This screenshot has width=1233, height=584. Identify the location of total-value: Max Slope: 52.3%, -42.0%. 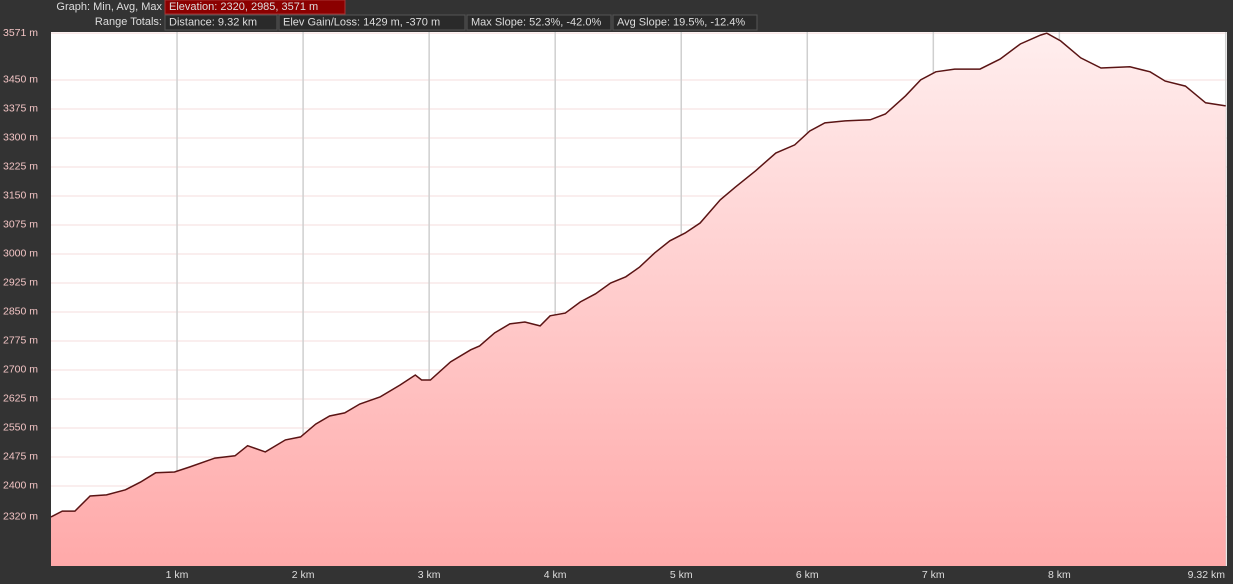
(536, 22).